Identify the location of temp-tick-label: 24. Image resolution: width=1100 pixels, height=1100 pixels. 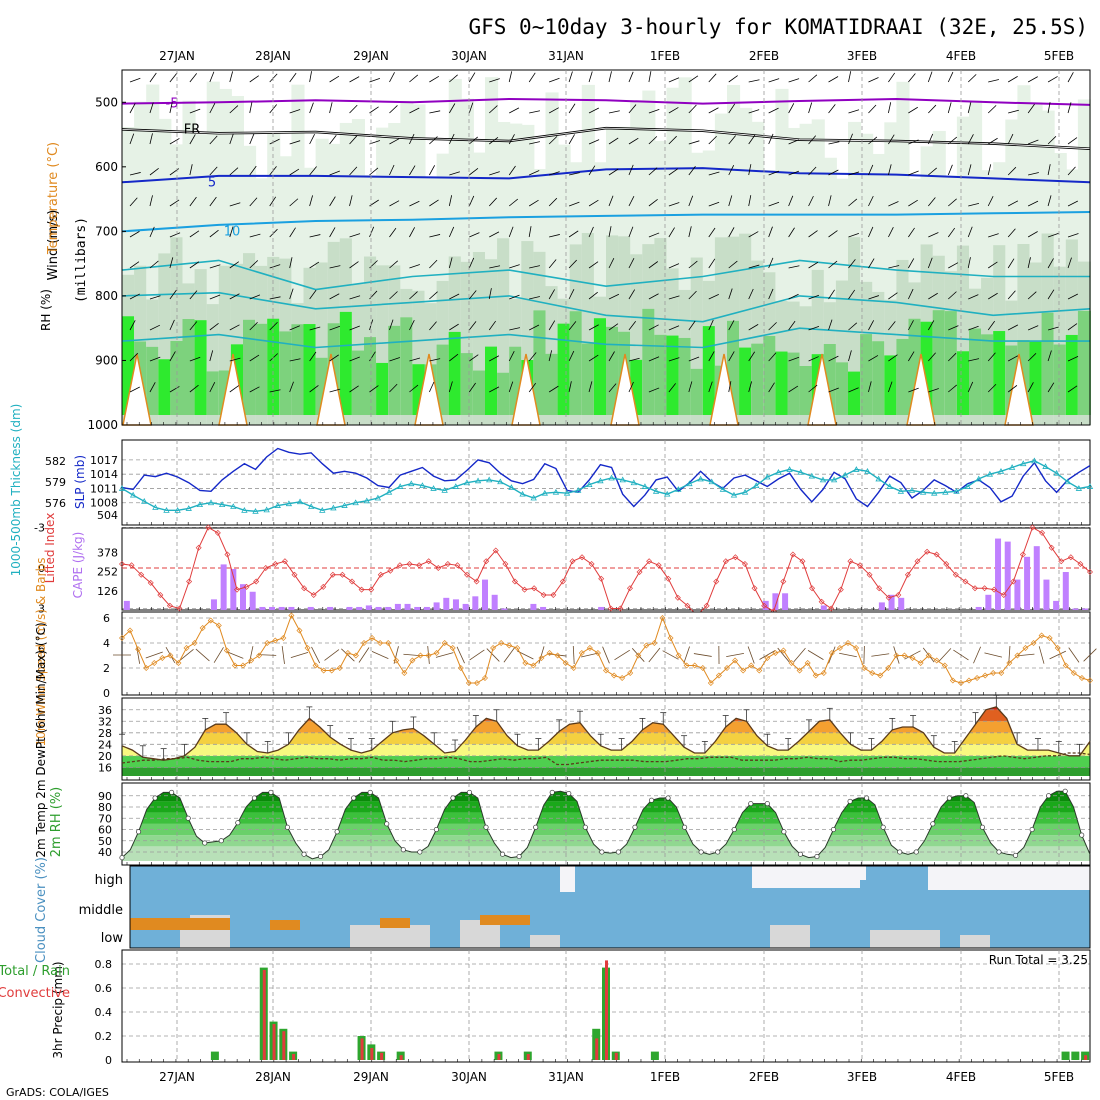
(105, 744).